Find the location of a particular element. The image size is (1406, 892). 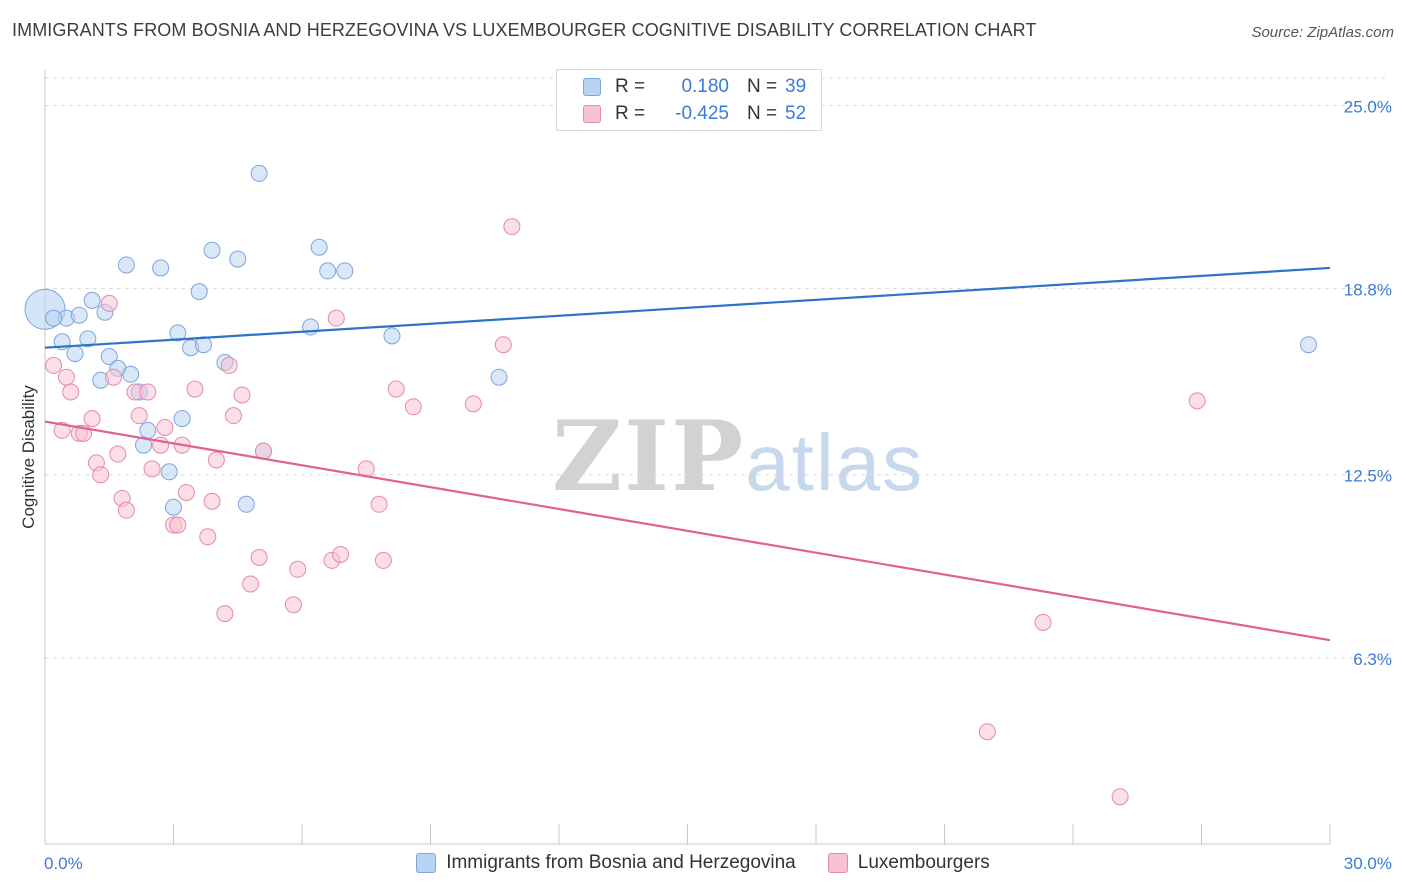

x-tick-label: 30.0% is located at coordinates (1368, 863).